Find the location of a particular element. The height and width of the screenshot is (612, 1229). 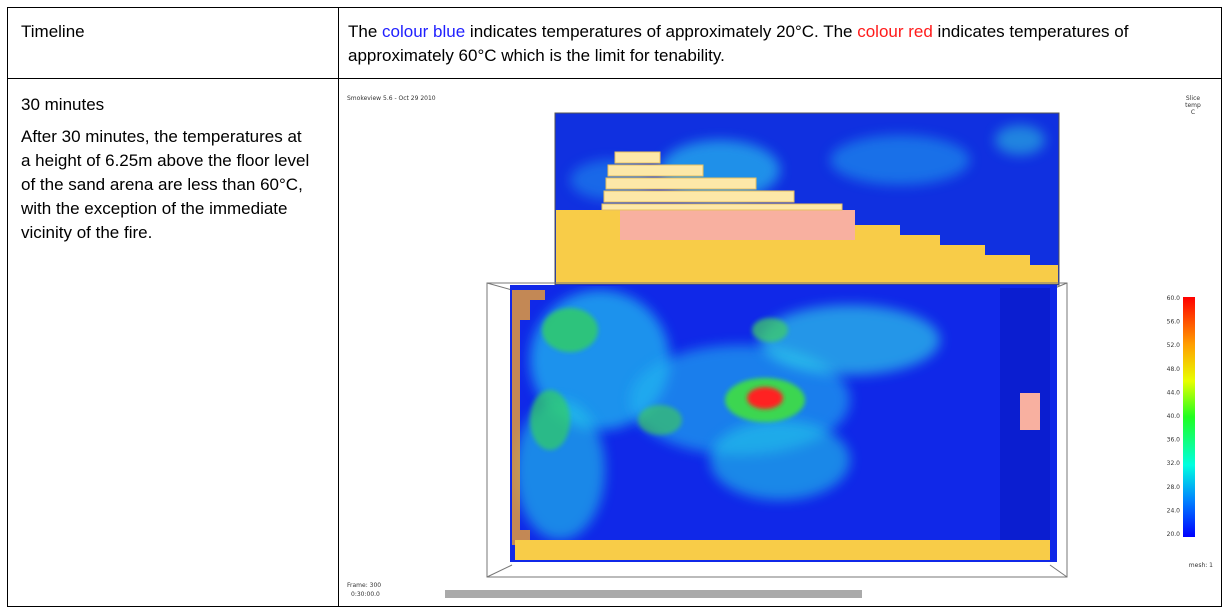

stage is located at coordinates (1030, 411).